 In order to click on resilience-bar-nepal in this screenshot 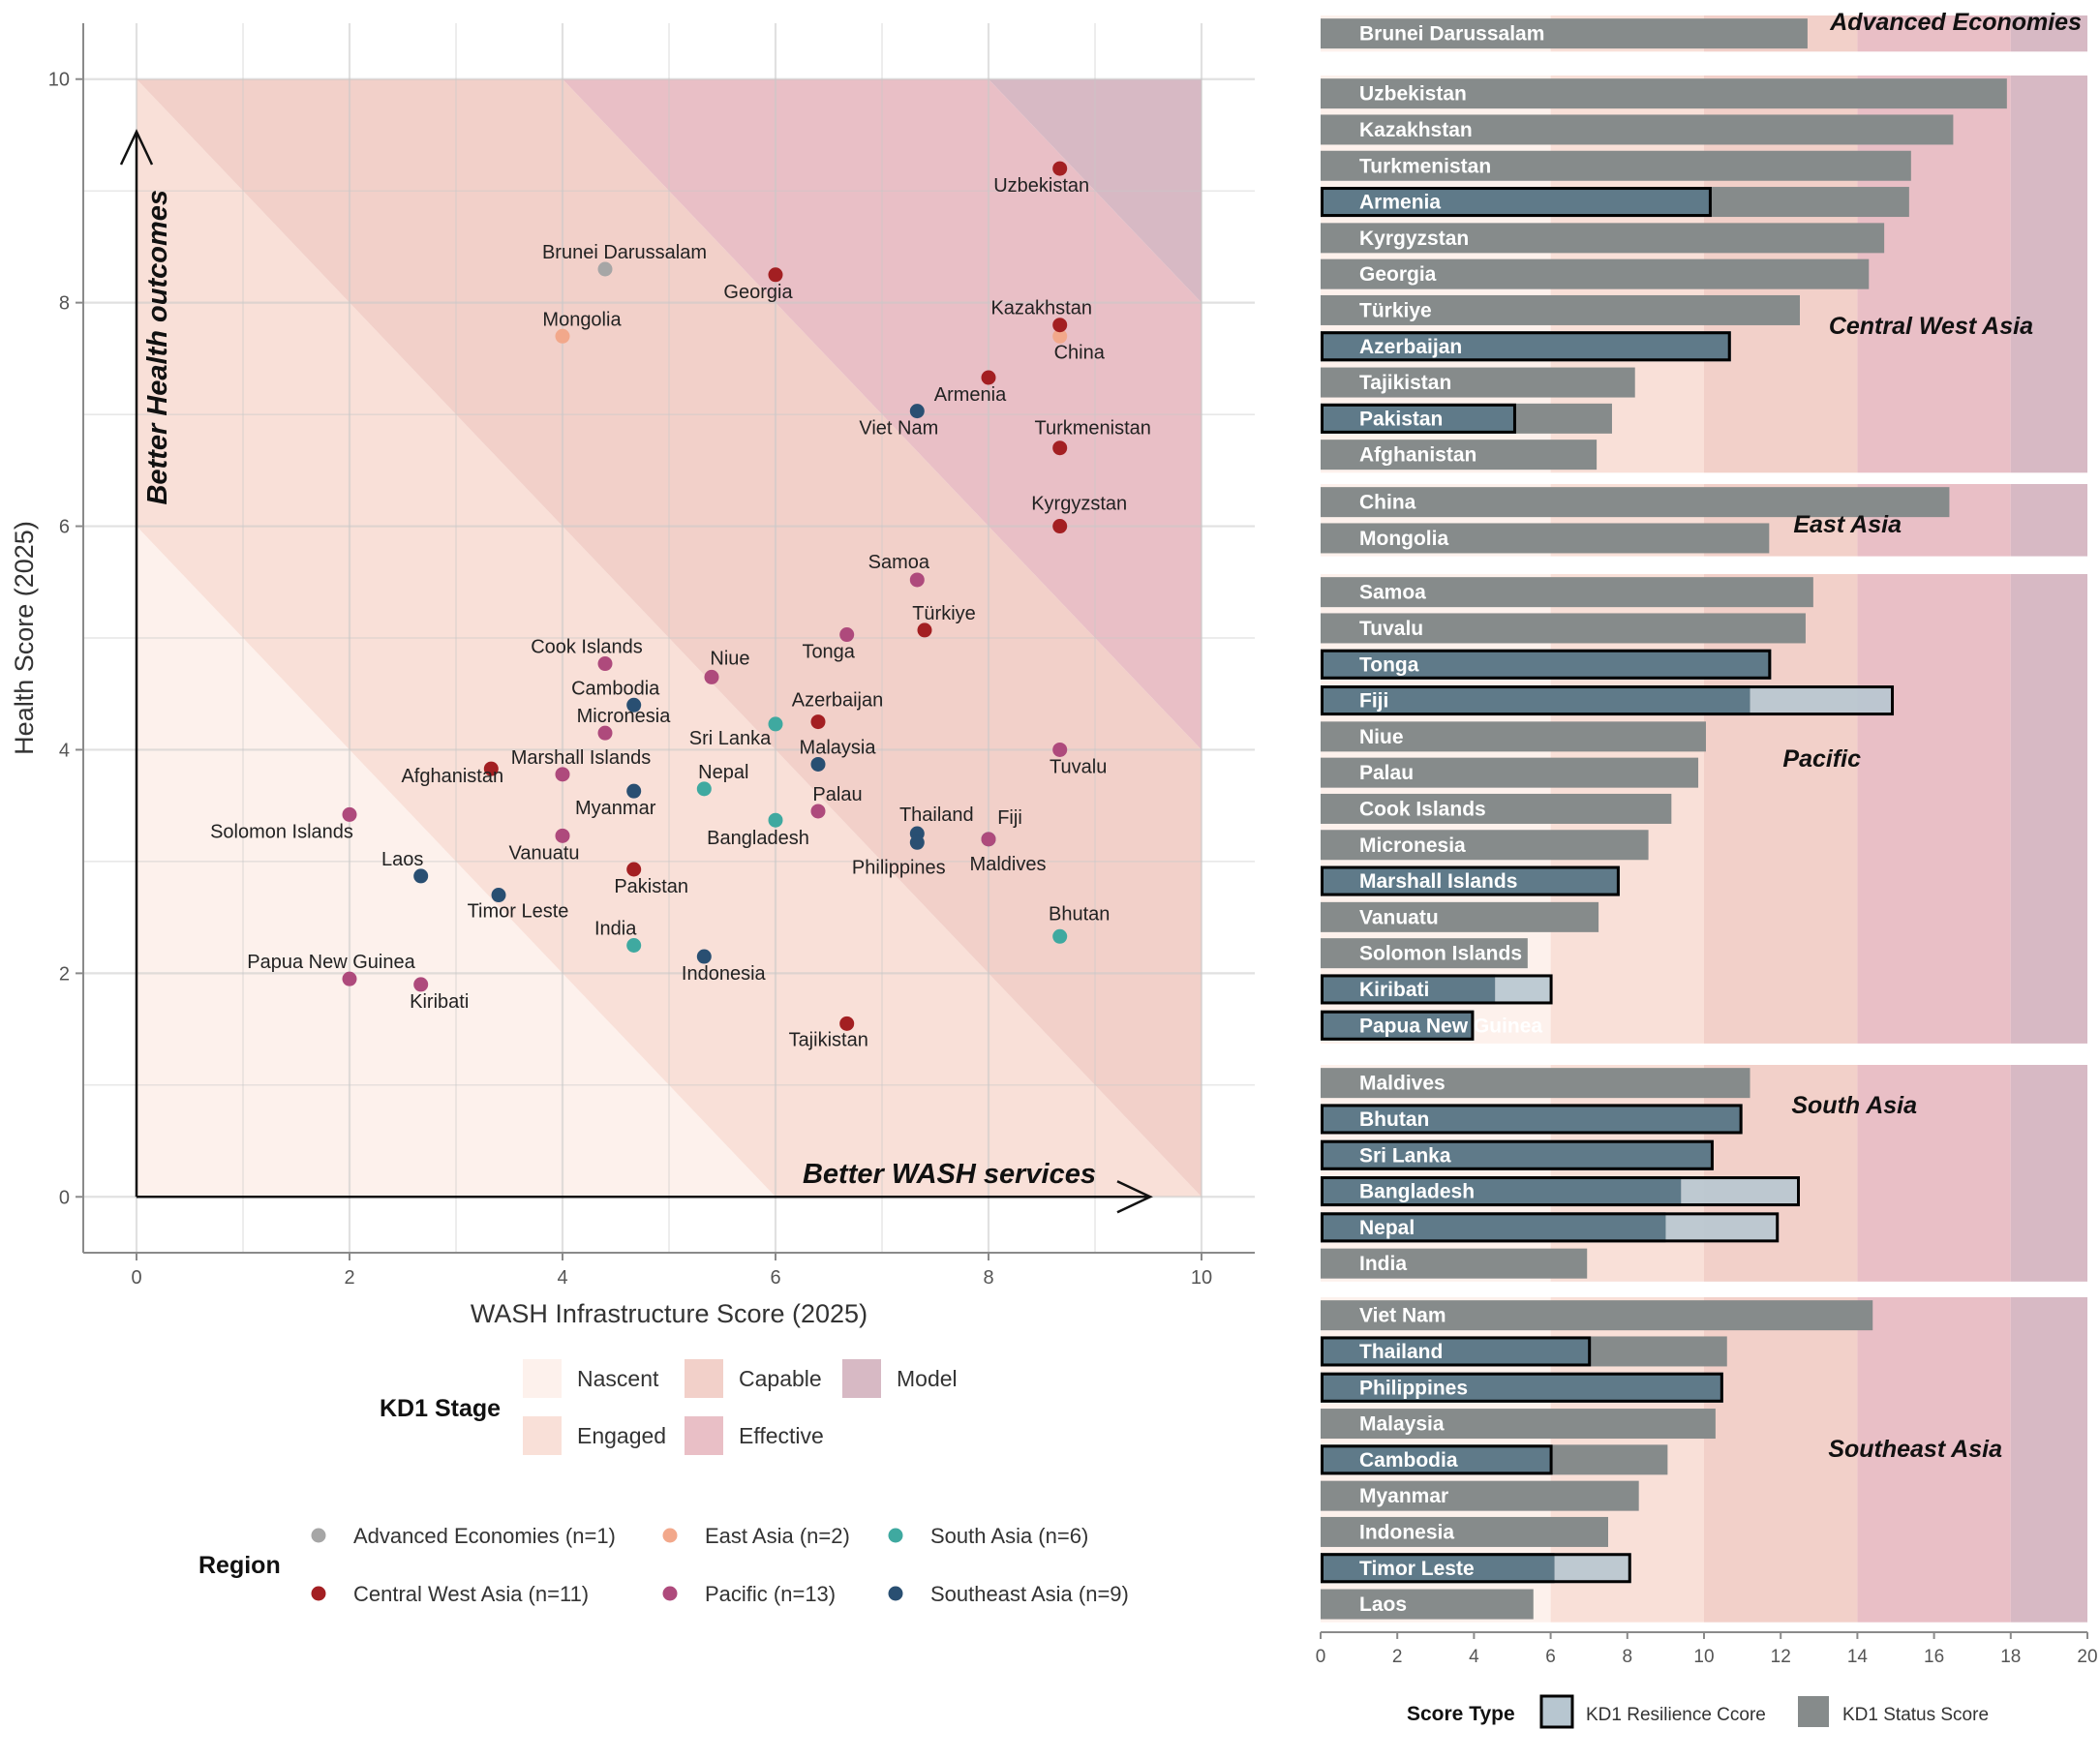, I will do `click(1551, 1227)`.